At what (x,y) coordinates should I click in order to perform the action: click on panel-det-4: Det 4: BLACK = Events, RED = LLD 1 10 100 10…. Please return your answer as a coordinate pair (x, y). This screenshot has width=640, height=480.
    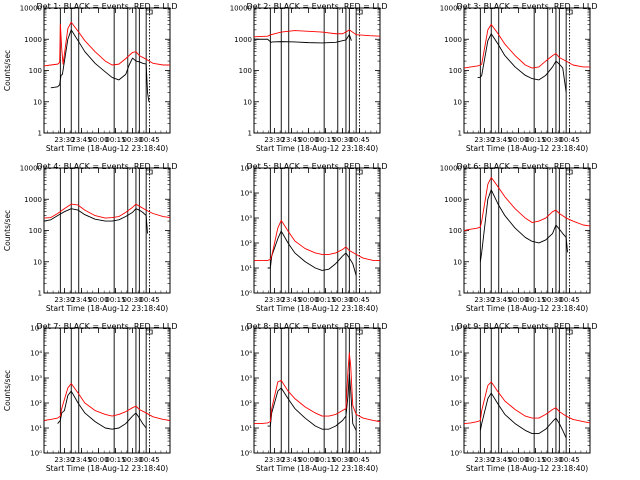
    Looking at the image, I should click on (90, 237).